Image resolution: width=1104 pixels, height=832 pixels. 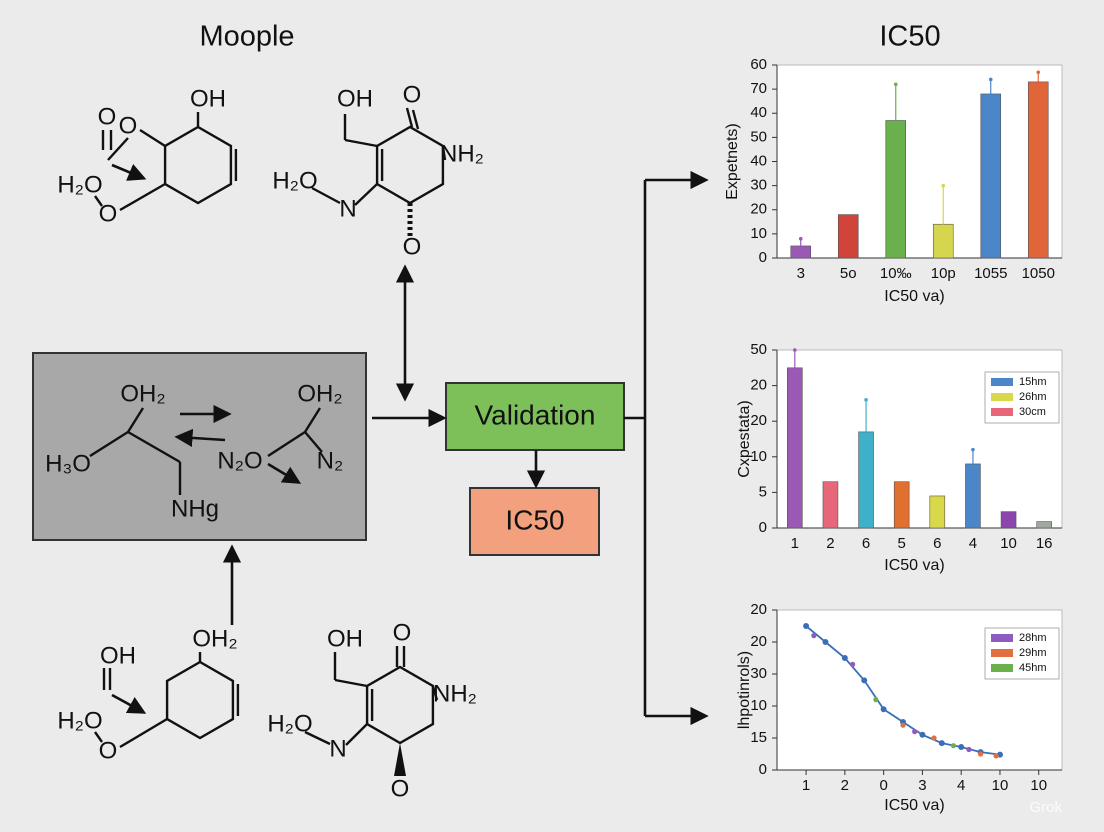 I want to click on y-axis-label: lhpotinrols), so click(x=744, y=690).